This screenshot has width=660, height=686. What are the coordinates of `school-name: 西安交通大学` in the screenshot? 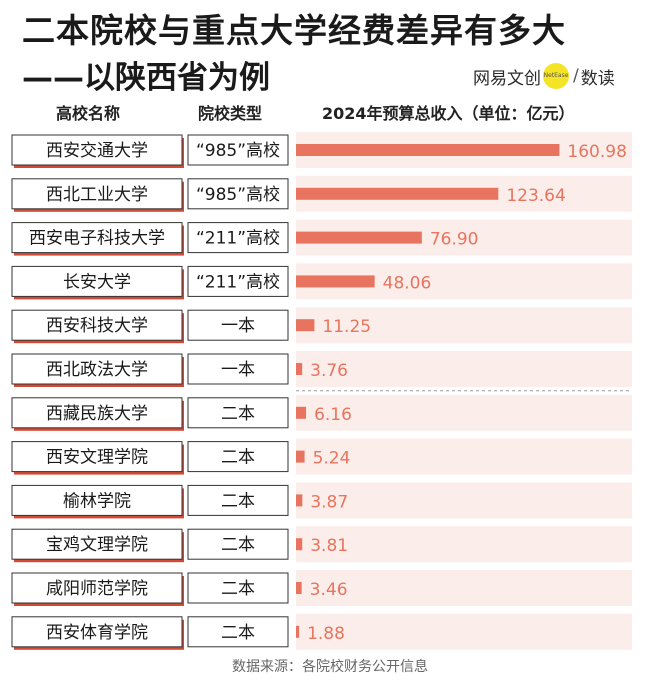 It's located at (97, 151).